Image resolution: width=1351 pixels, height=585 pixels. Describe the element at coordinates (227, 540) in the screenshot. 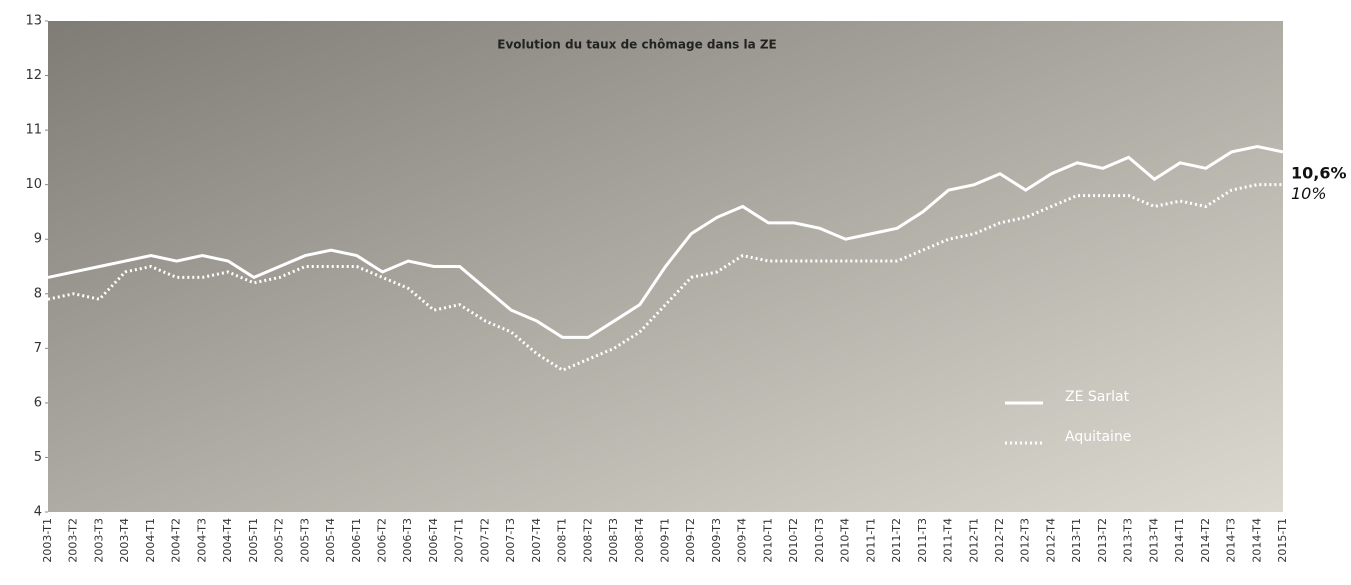

I see `x-tick-label: 2004-T4` at that location.